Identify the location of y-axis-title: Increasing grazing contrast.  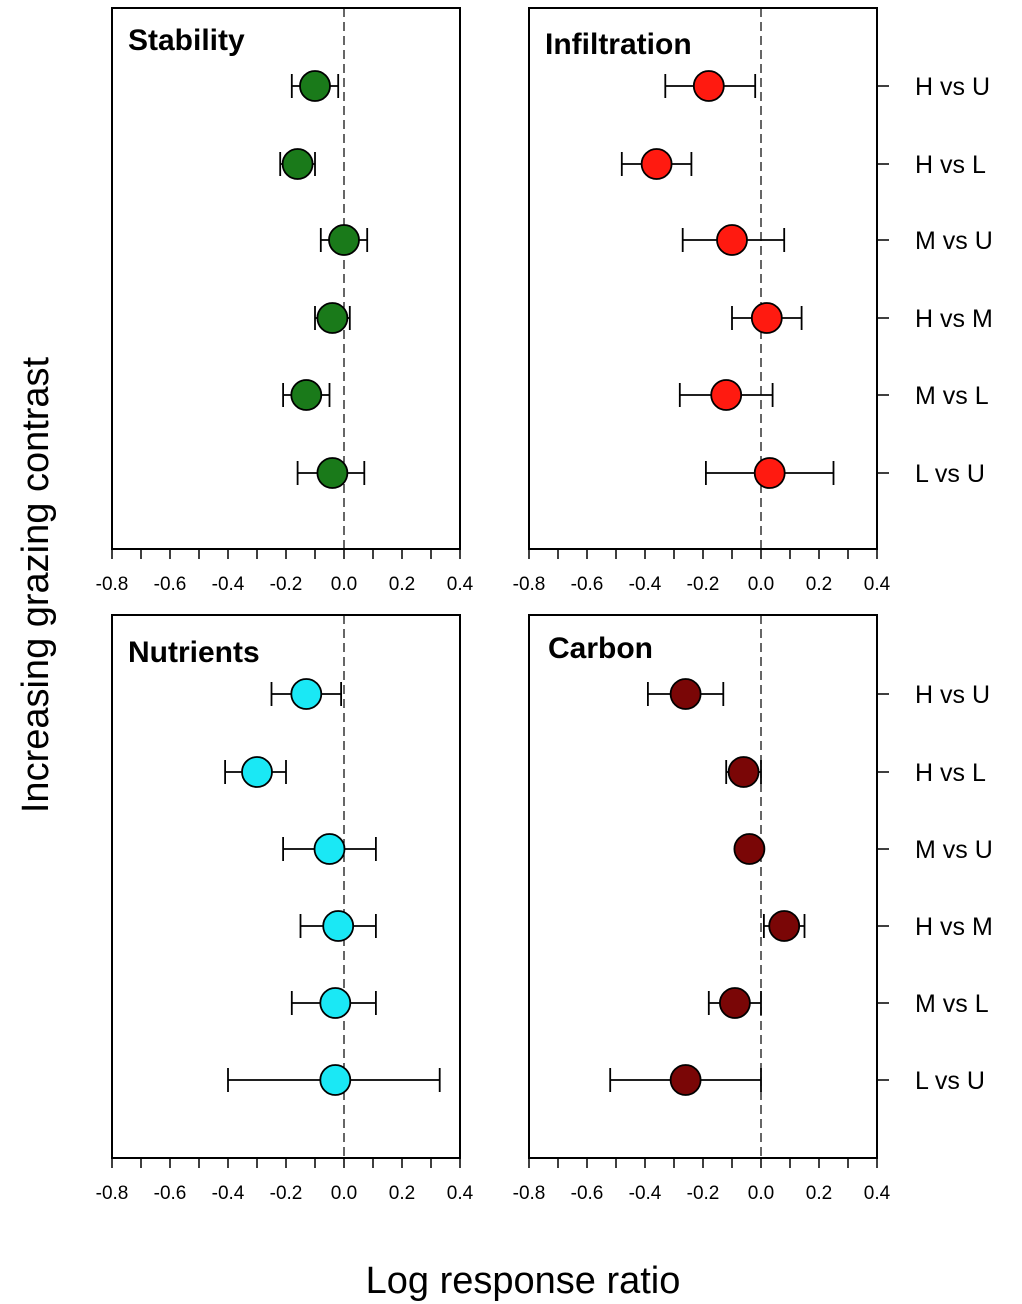
(36, 584).